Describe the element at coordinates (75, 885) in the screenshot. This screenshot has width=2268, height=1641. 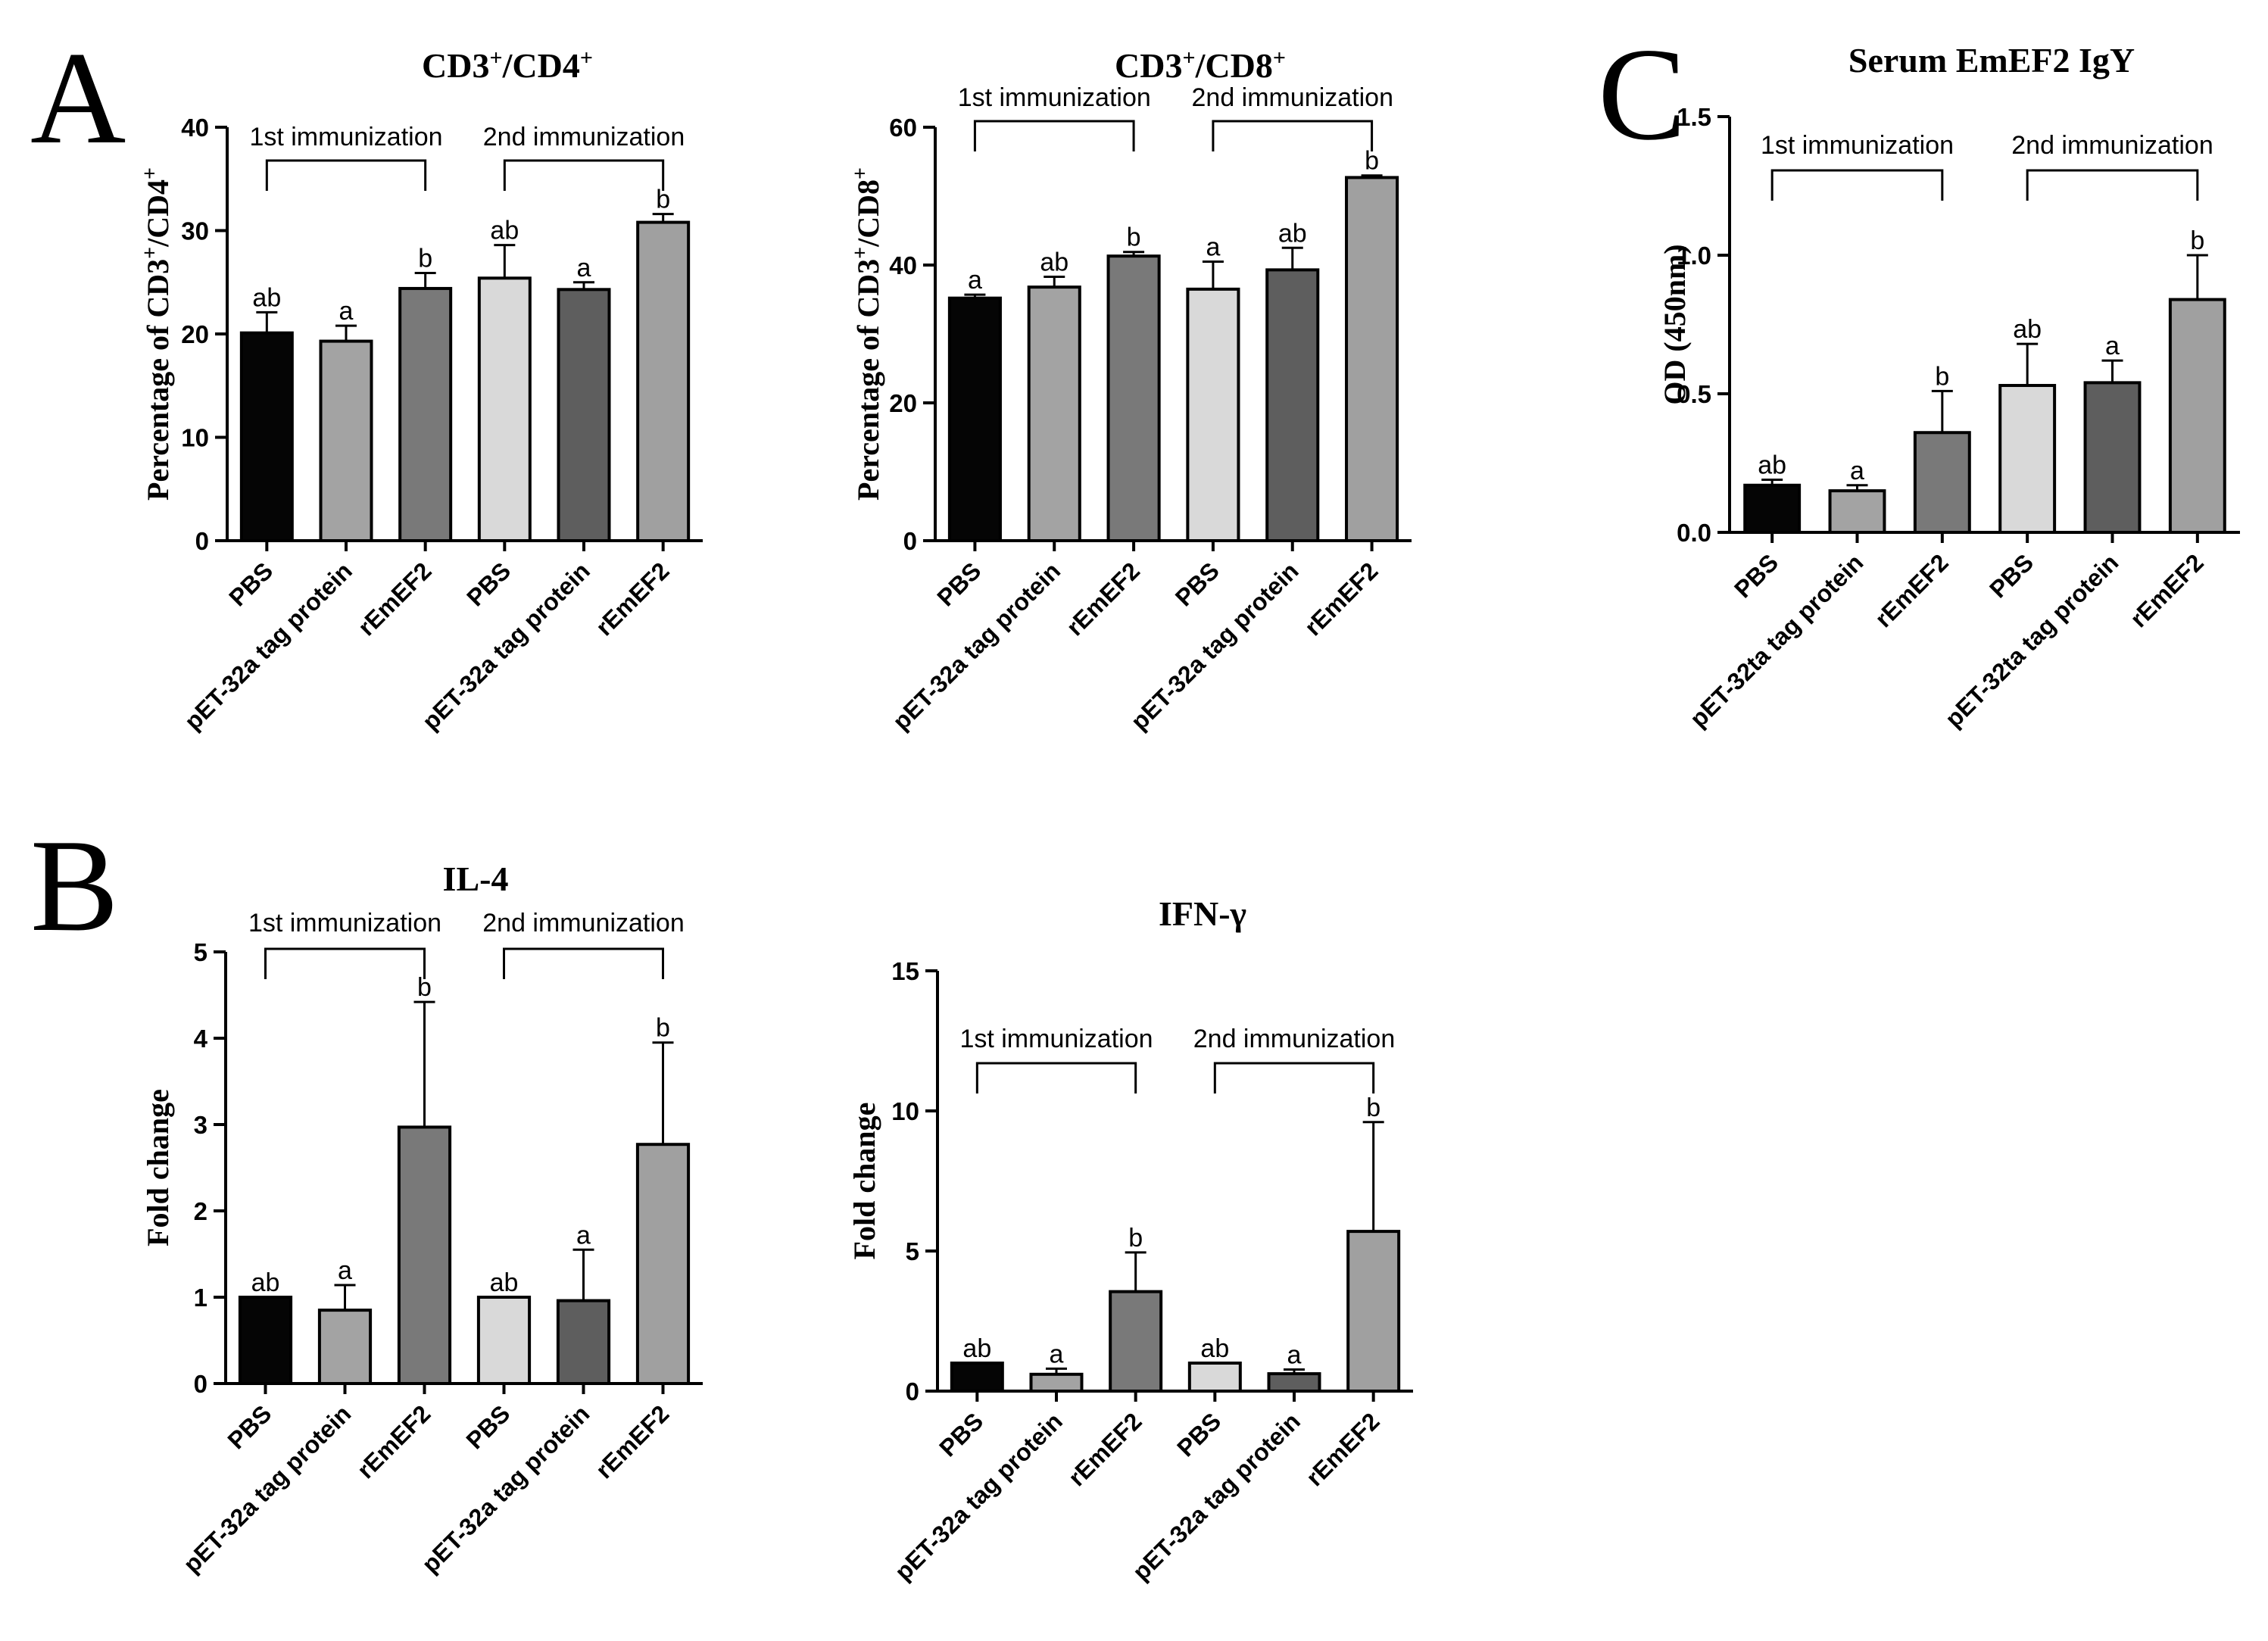
I see `panel-letter-b: B` at that location.